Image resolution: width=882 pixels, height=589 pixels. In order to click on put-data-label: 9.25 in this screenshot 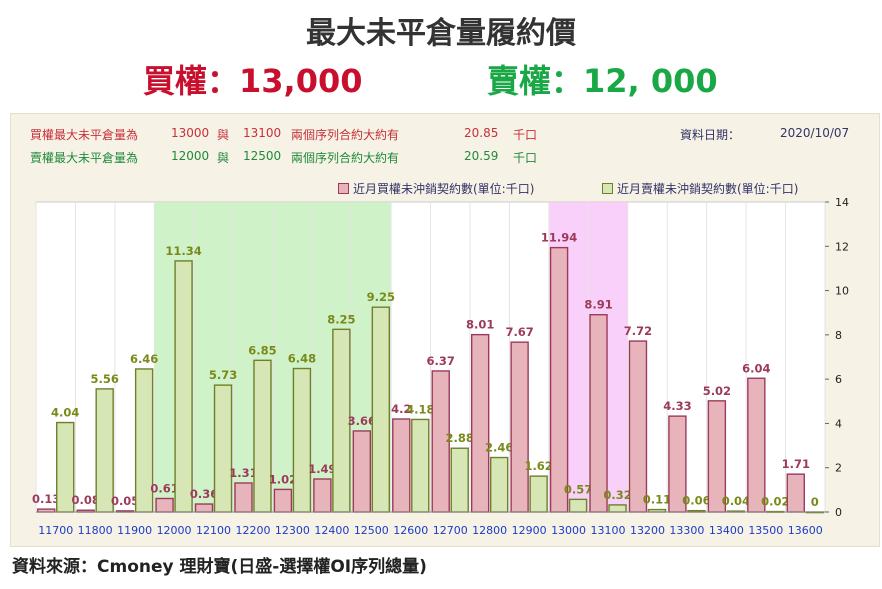, I will do `click(381, 297)`.